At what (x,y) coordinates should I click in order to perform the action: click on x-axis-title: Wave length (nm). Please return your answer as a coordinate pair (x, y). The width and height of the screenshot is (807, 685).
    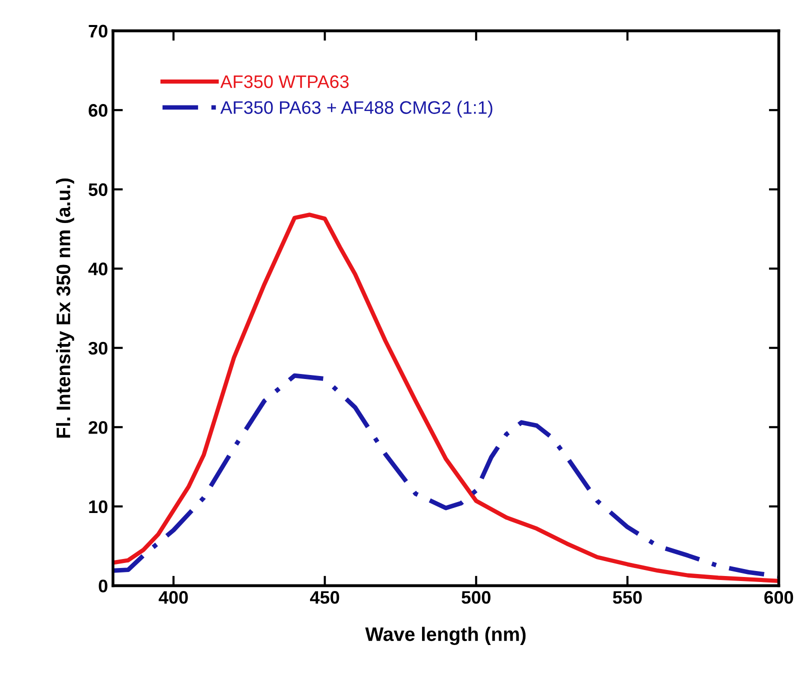
    Looking at the image, I should click on (445, 636).